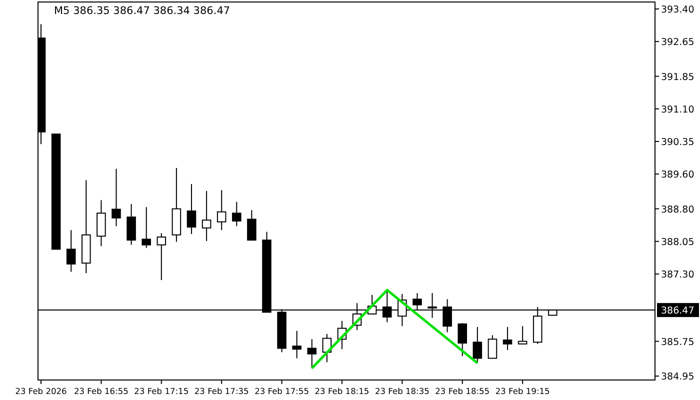 Image resolution: width=700 pixels, height=400 pixels. I want to click on y-tick-label: 385.75, so click(677, 342).